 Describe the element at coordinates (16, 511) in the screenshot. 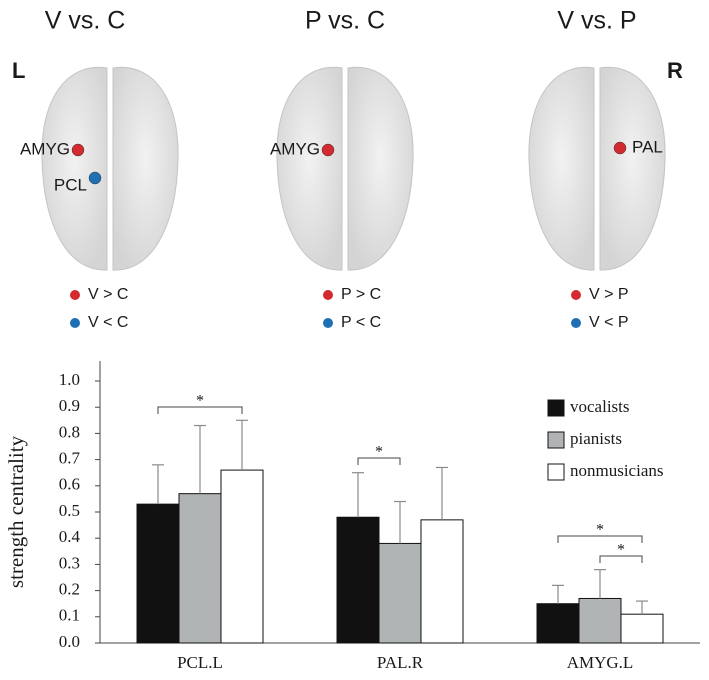

I see `y-axis-label: strength centrality` at that location.